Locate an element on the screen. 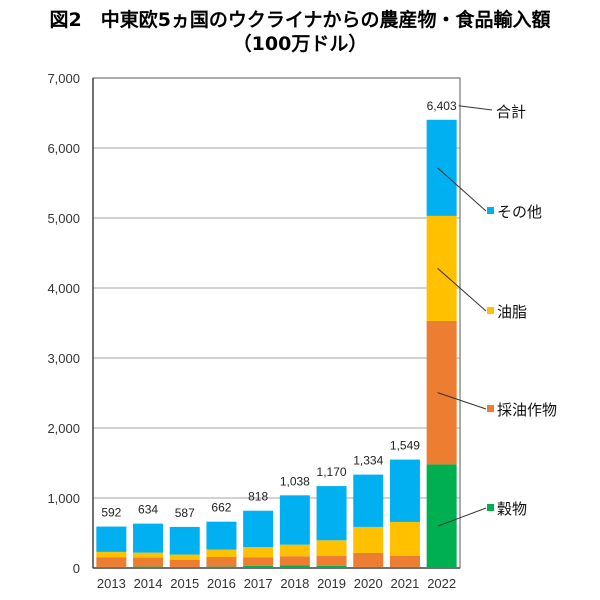  x-tick-label: 2016 is located at coordinates (221, 583).